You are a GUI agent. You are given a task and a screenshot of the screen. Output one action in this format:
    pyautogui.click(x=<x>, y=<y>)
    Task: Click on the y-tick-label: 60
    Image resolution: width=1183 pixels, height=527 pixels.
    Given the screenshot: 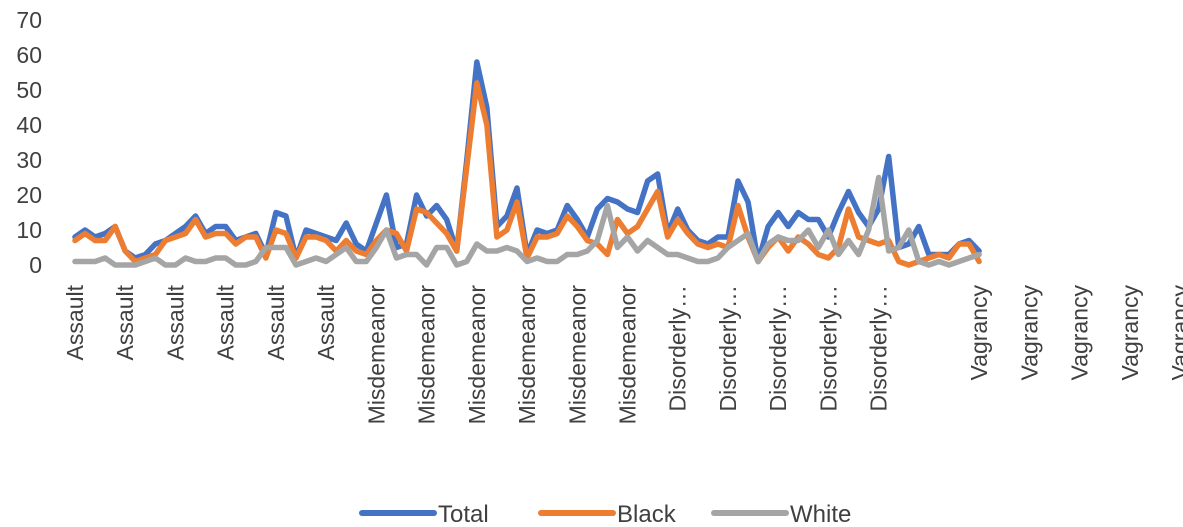 What is the action you would take?
    pyautogui.click(x=29, y=55)
    